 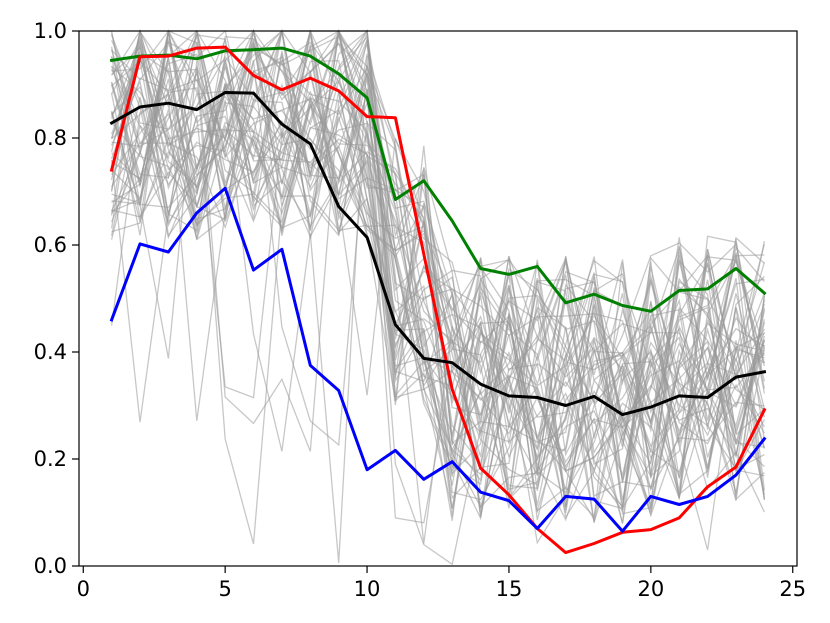 I want to click on x-tick-label: 0, so click(x=83, y=589).